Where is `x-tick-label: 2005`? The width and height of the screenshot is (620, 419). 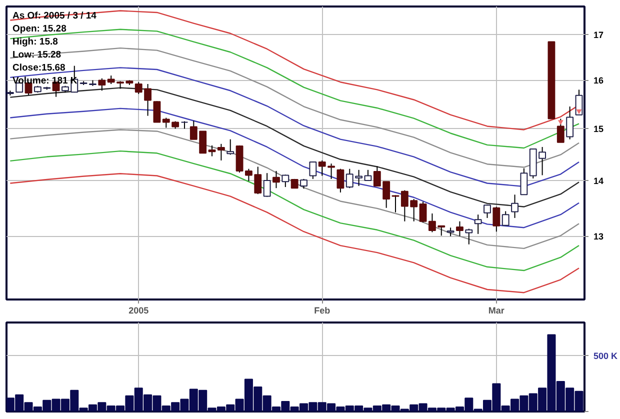
x-tick-label: 2005 is located at coordinates (138, 311).